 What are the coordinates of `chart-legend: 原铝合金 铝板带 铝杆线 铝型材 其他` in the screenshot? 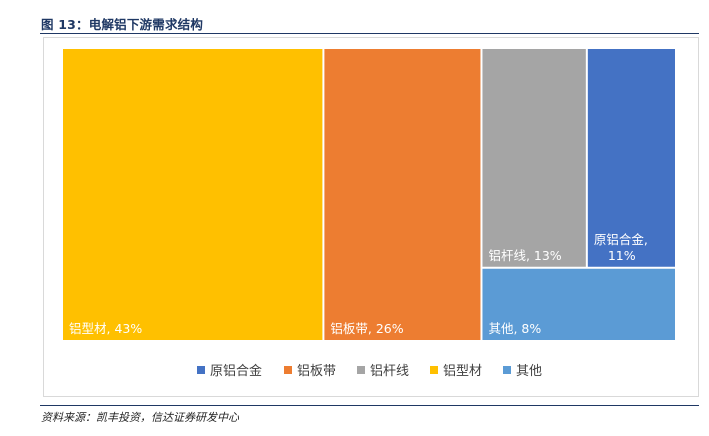 It's located at (369, 371).